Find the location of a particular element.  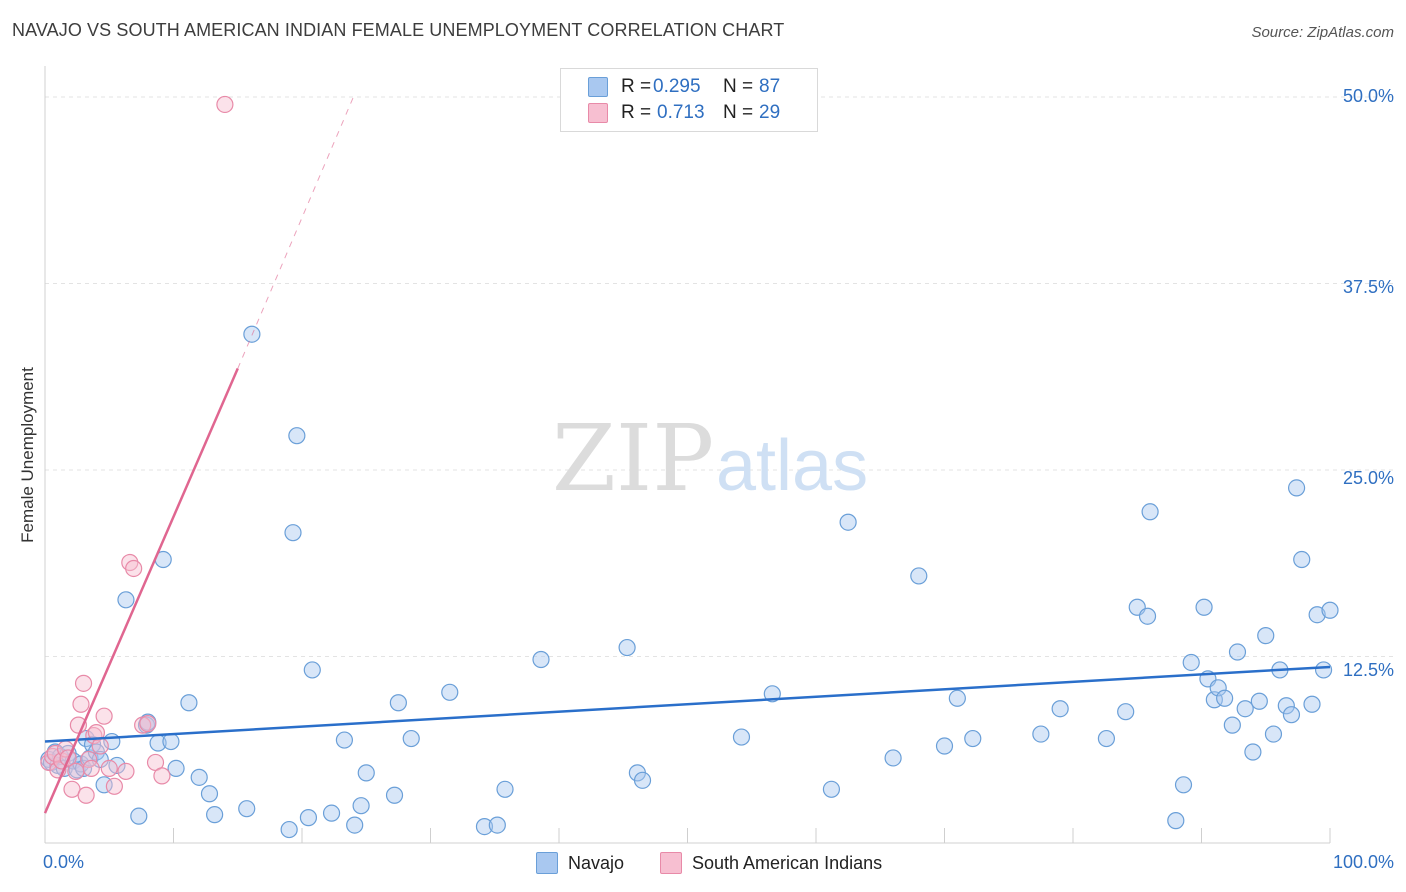

legend-item-navajo: Navajo is located at coordinates (580, 863).